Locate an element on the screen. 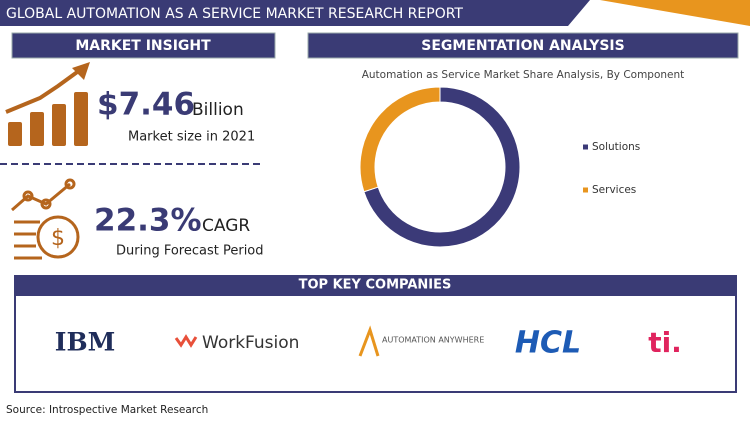 Image resolution: width=750 pixels, height=422 pixels. donut is located at coordinates (440, 167).